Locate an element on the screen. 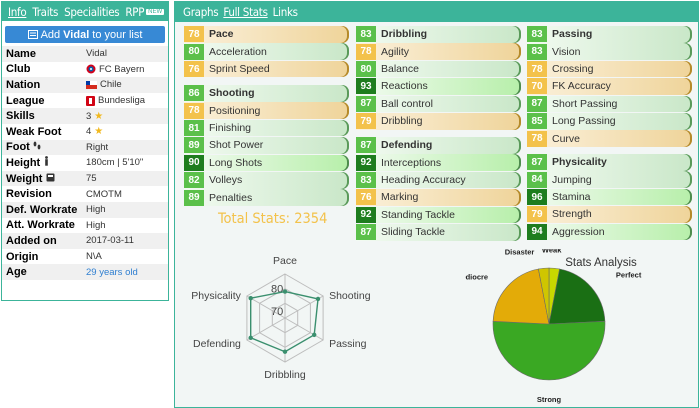 Image resolution: width=700 pixels, height=408 pixels. stat-row: 85 Long Passing is located at coordinates (609, 121).